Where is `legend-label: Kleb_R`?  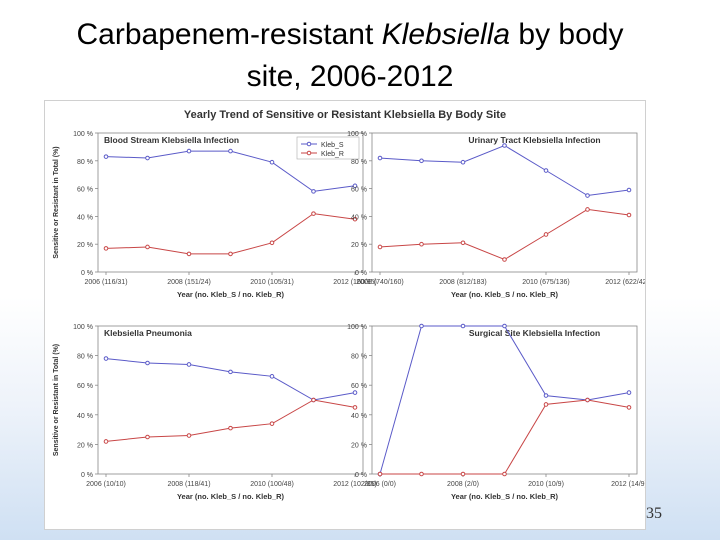 legend-label: Kleb_R is located at coordinates (332, 154).